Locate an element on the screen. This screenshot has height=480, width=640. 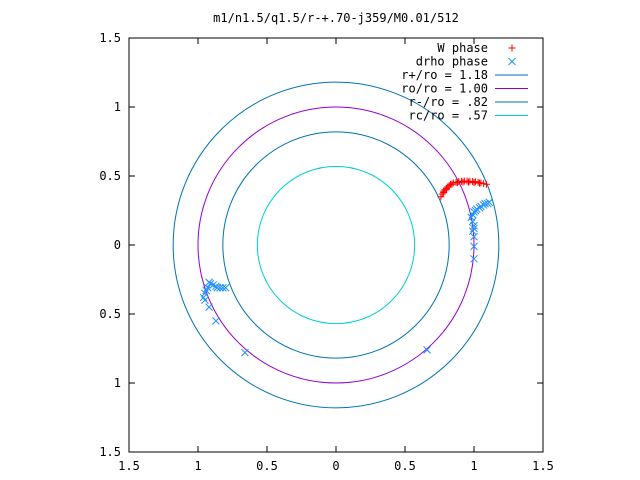
drho-phase-point-32-shape is located at coordinates (216, 321).